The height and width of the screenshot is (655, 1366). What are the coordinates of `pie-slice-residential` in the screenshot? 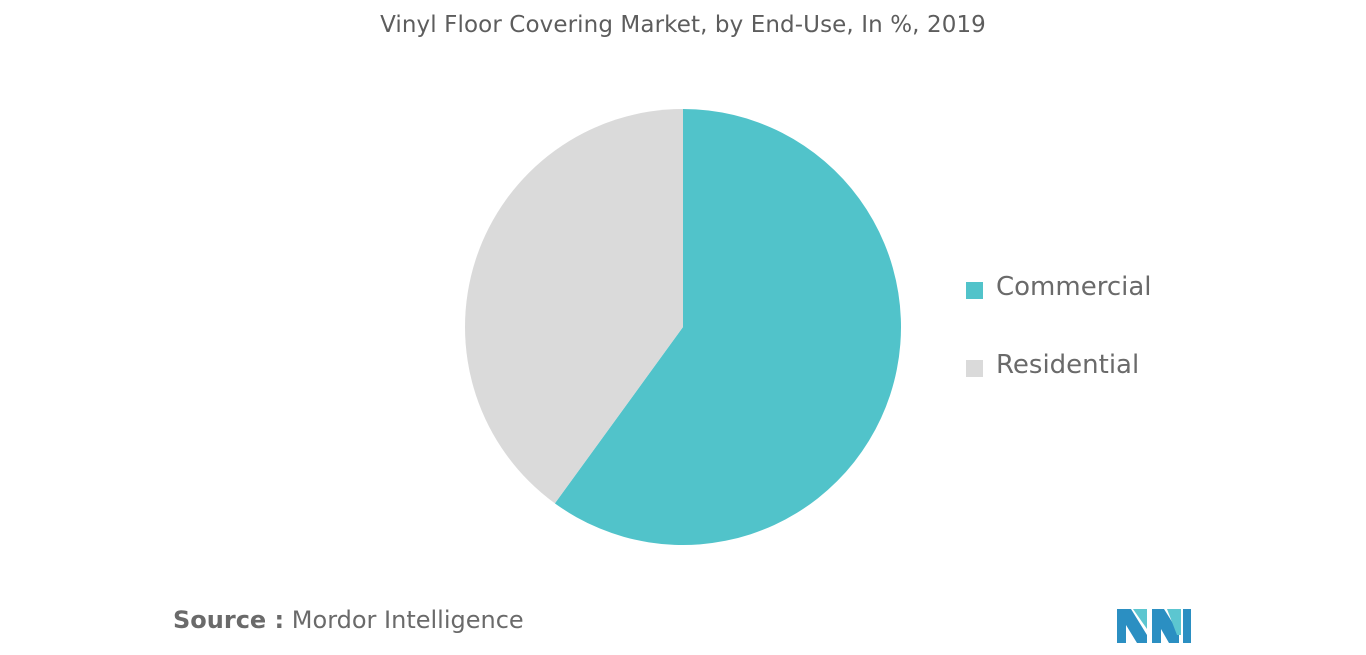 It's located at (574, 306).